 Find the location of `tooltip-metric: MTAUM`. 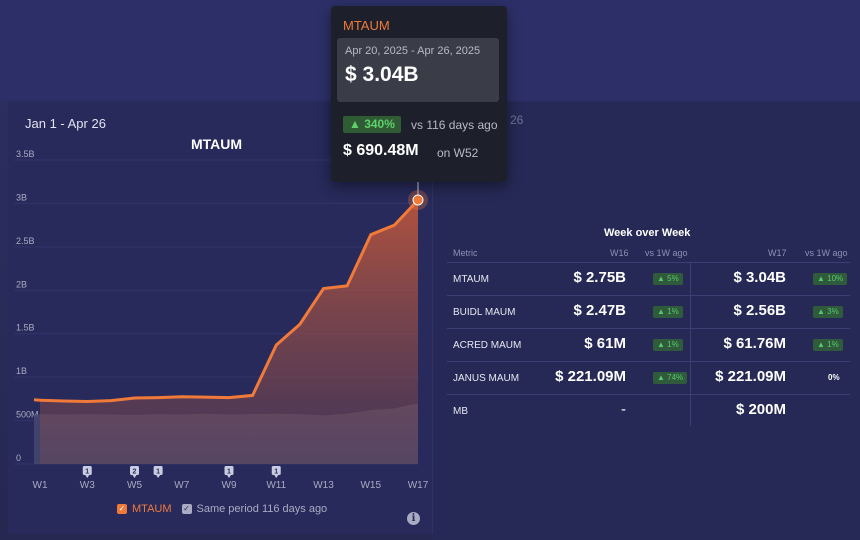

tooltip-metric: MTAUM is located at coordinates (366, 25).